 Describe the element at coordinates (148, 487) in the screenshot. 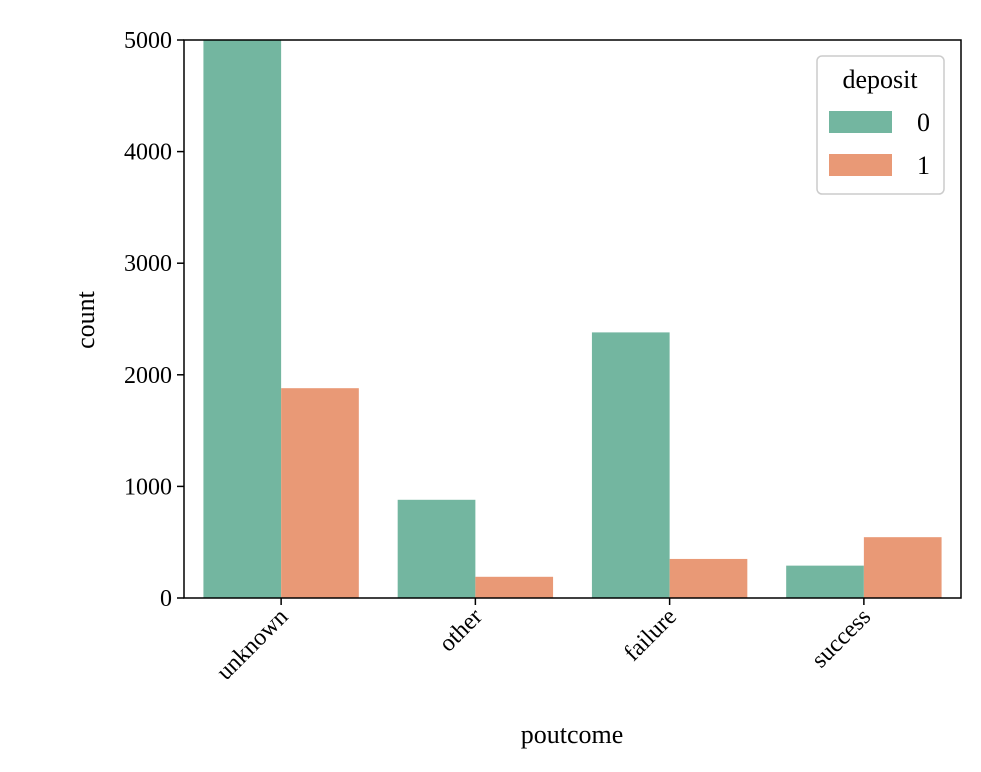

I see `y-tick-label: 1000` at that location.